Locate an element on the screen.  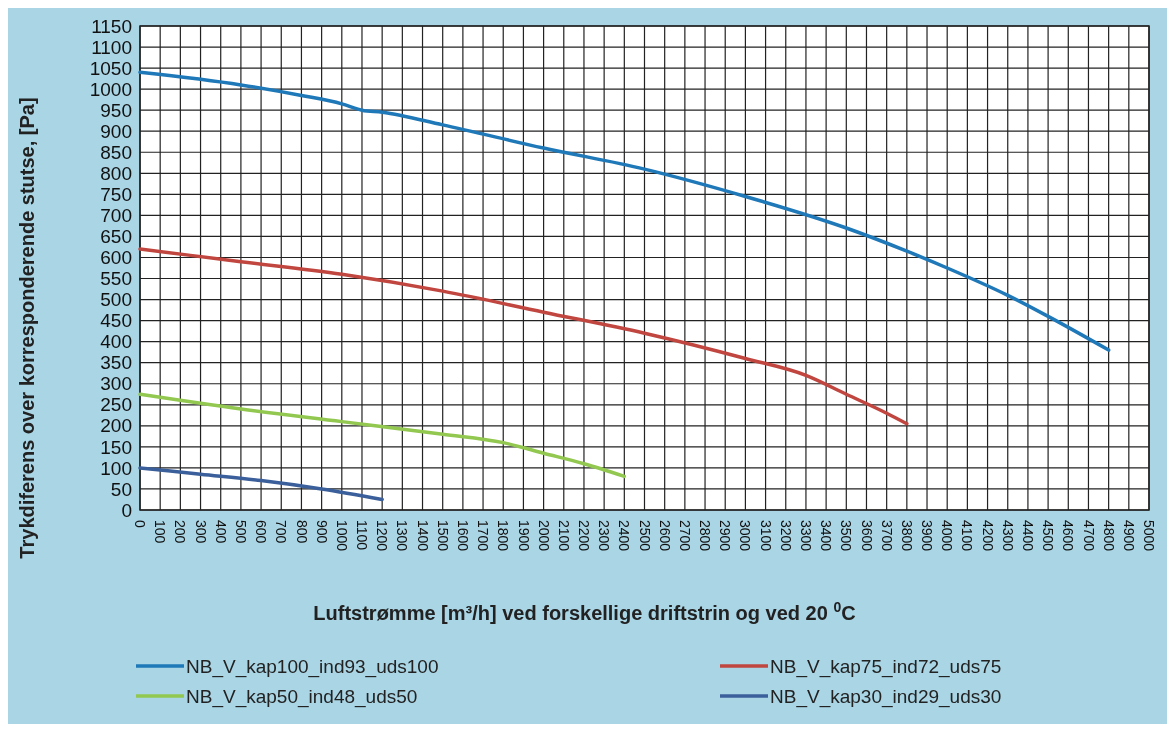
legend-label: NB_V_kap50_ind48_uds50 is located at coordinates (302, 696).